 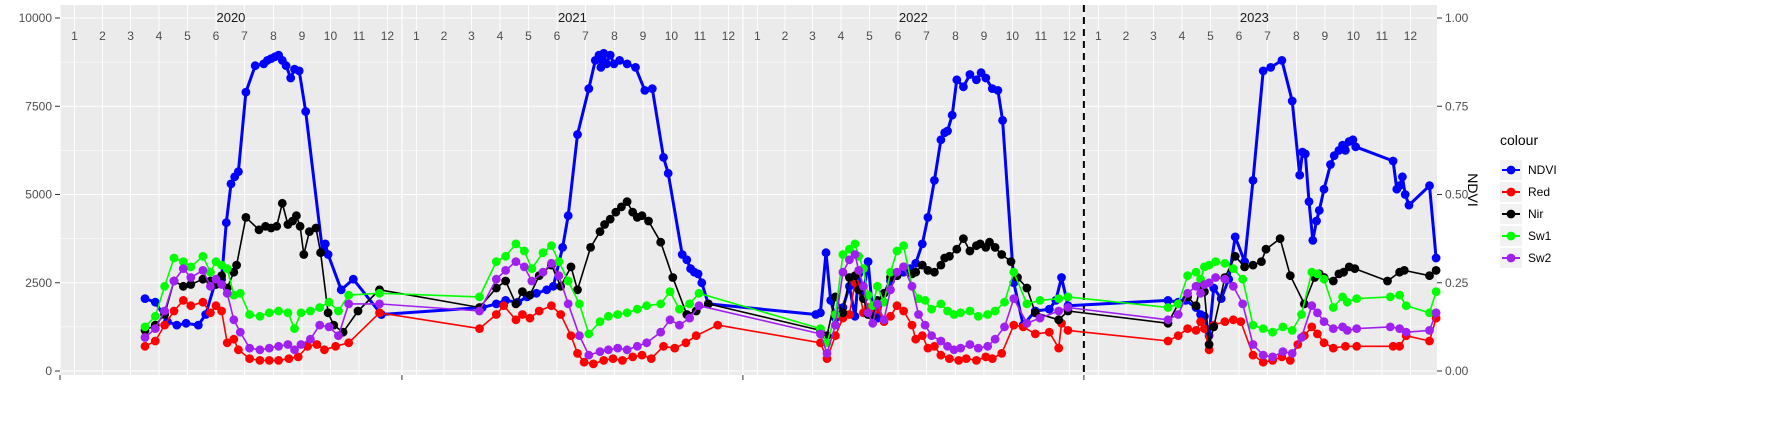 I want to click on legend-key-point, so click(x=1511, y=258).